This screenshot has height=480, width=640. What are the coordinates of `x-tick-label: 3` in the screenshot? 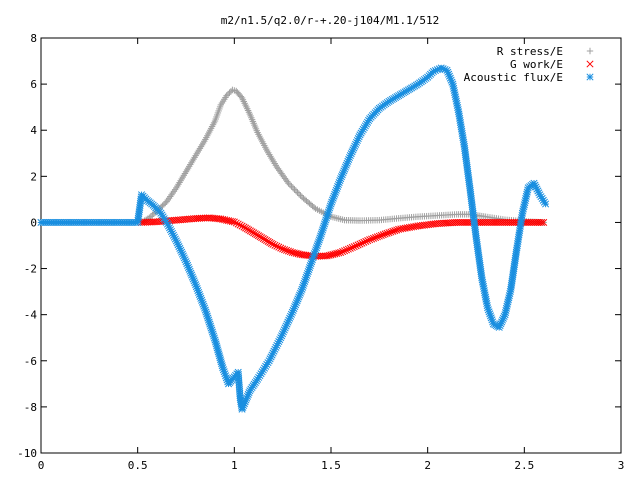 It's located at (621, 465).